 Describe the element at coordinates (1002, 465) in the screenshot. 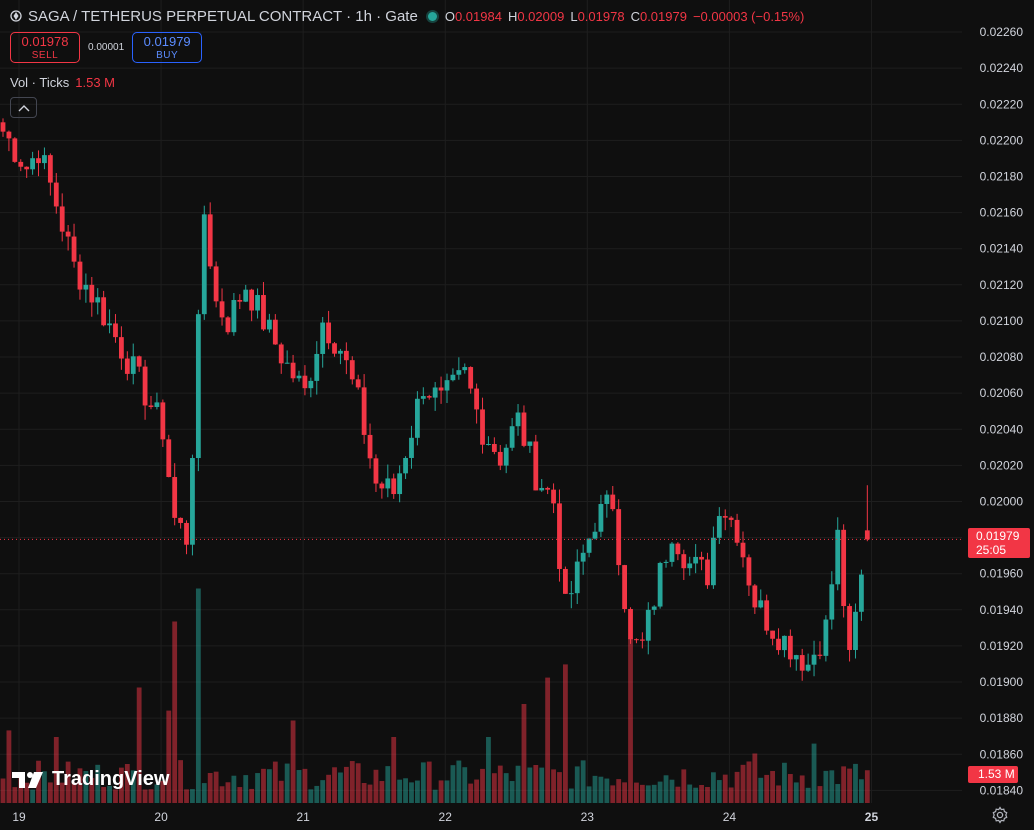

I see `price-tick-label: 0.02020` at that location.